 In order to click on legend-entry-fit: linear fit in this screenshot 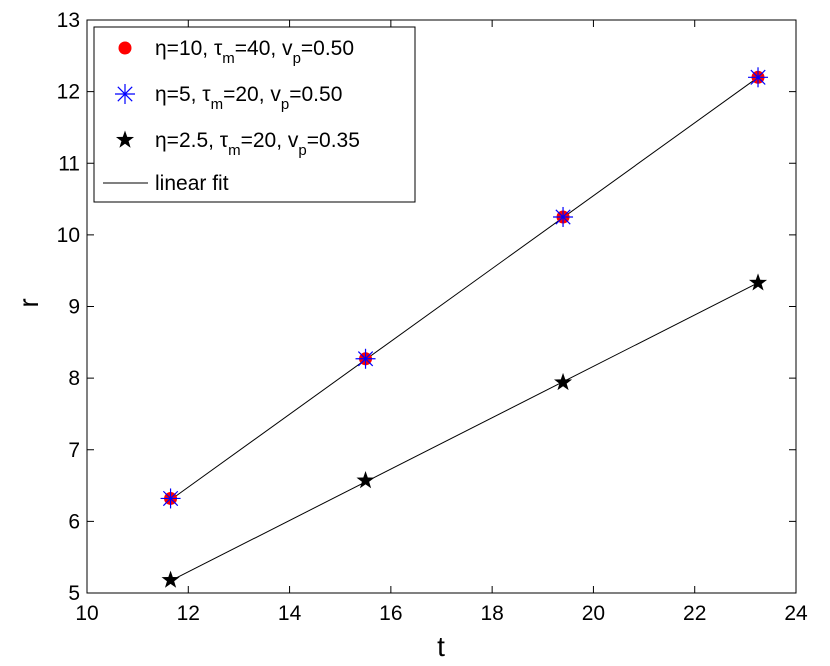, I will do `click(192, 183)`.